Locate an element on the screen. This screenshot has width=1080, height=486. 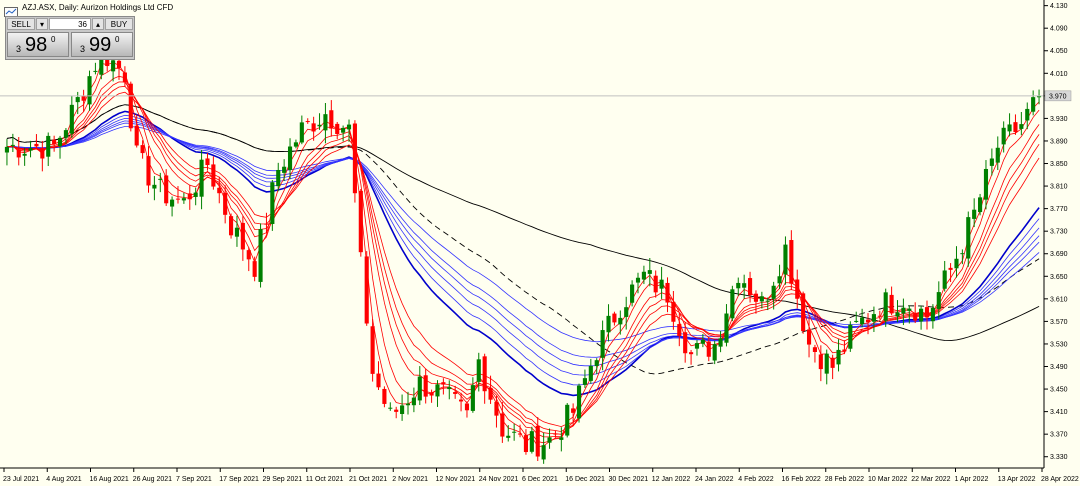
y-tick-label: 3.490 is located at coordinates (1059, 367).